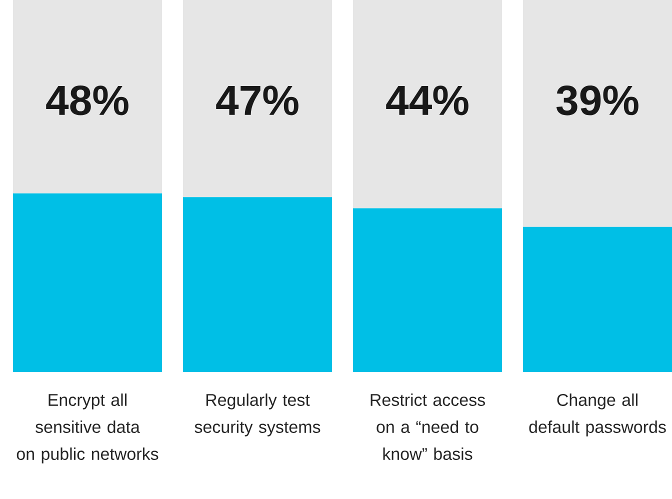 This screenshot has height=499, width=672. Describe the element at coordinates (257, 101) in the screenshot. I see `data-label: 47%` at that location.